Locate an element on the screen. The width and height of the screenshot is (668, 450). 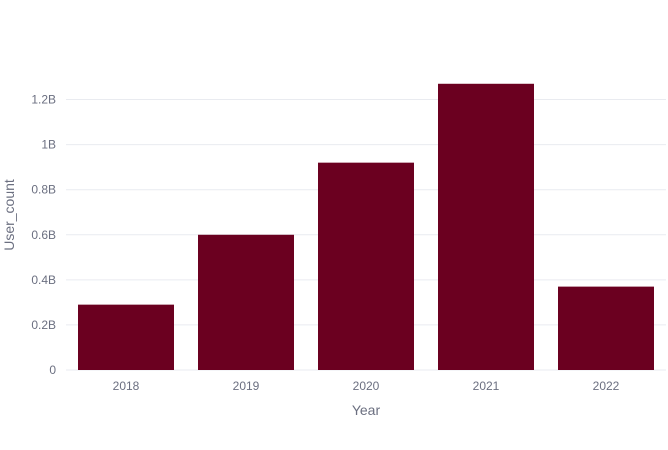
y-tick-label: 0.2B is located at coordinates (43, 325).